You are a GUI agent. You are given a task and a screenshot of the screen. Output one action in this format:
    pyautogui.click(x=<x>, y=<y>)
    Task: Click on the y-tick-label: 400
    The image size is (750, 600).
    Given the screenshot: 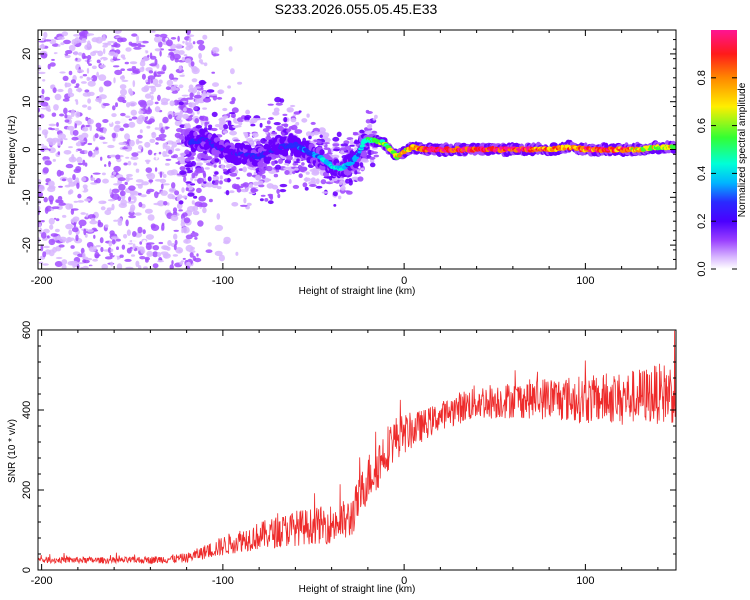 What is the action you would take?
    pyautogui.click(x=27, y=410)
    